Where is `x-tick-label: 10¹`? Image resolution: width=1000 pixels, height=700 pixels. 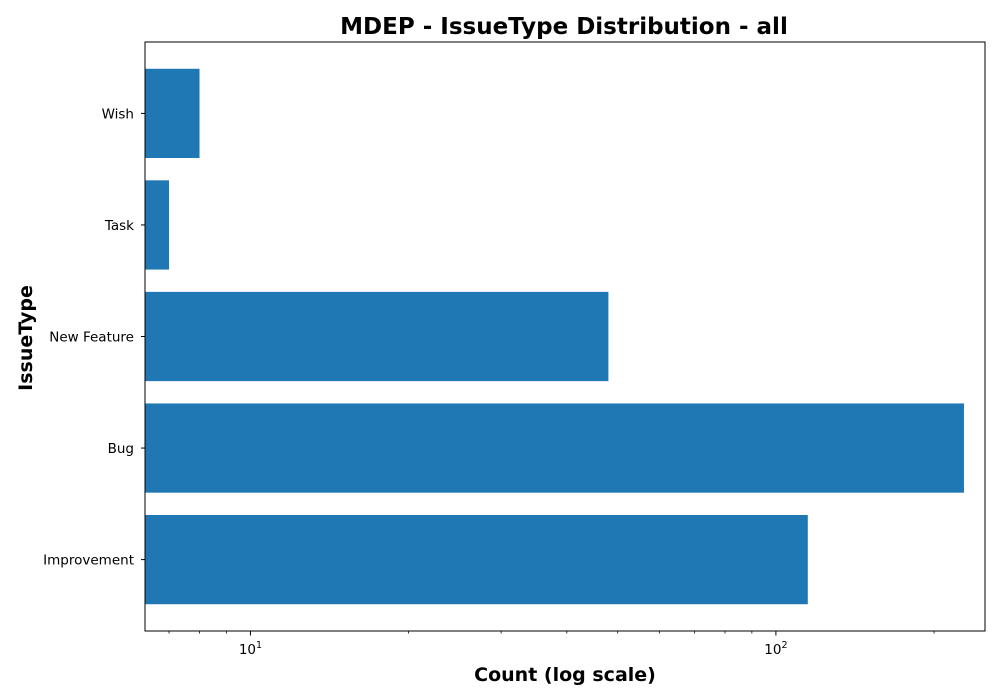 x-tick-label: 10¹ is located at coordinates (250, 649).